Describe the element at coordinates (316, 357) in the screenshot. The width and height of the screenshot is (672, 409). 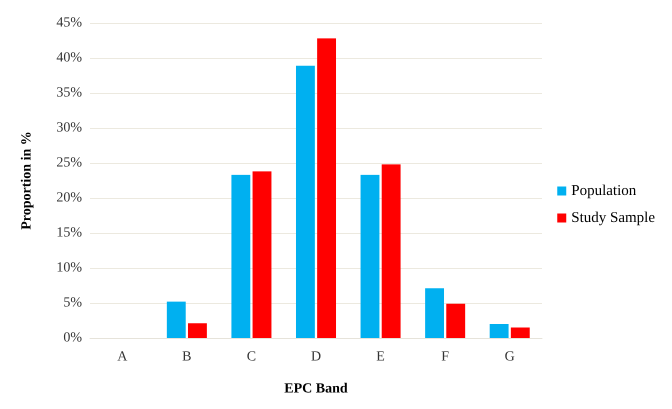
I see `x-tick-label: D` at that location.